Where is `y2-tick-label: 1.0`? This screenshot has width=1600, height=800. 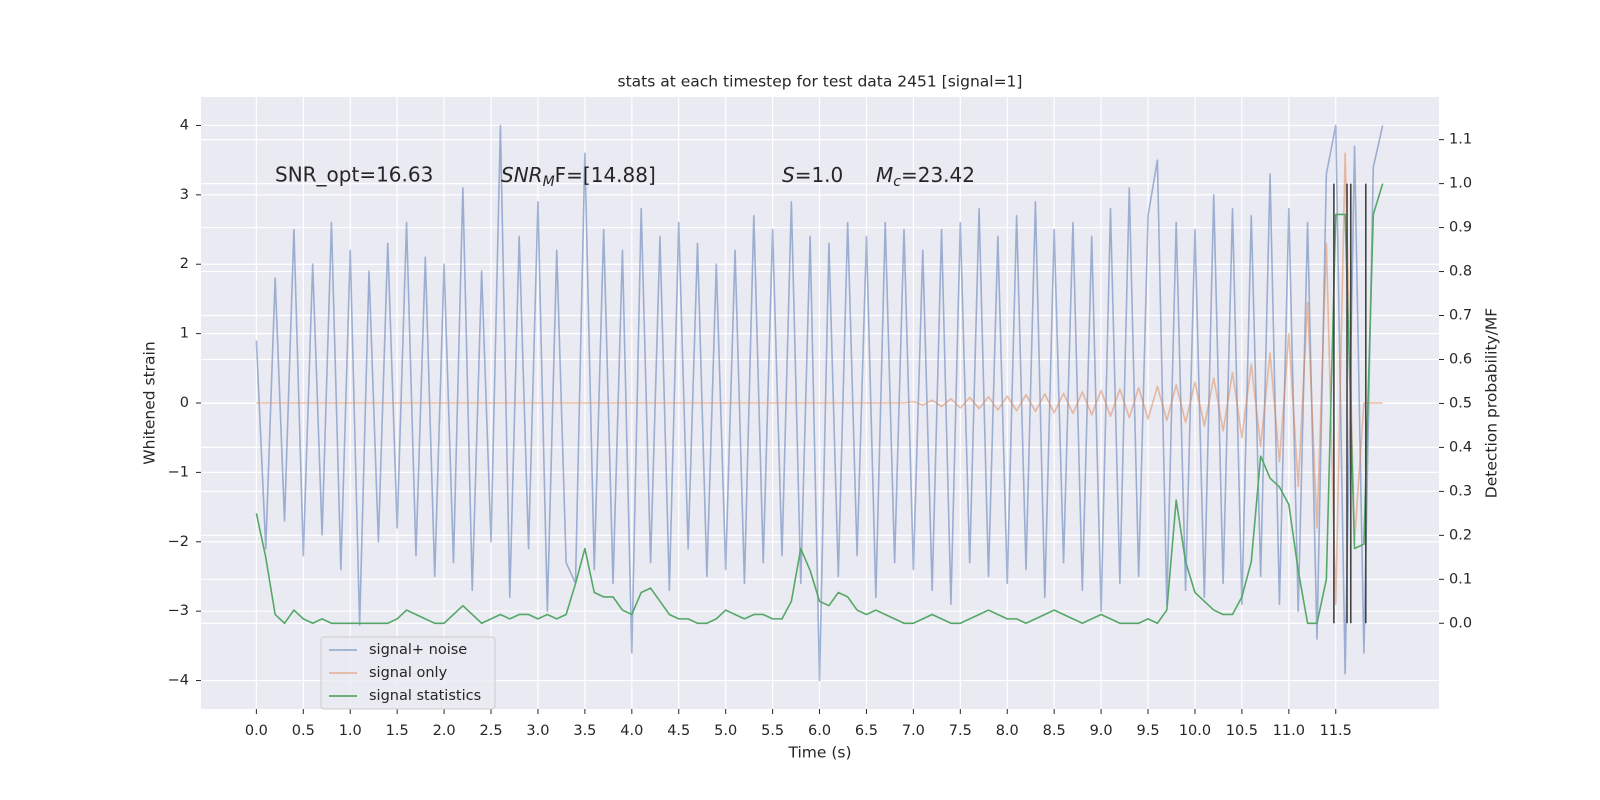
y2-tick-label: 1.0 is located at coordinates (1460, 184).